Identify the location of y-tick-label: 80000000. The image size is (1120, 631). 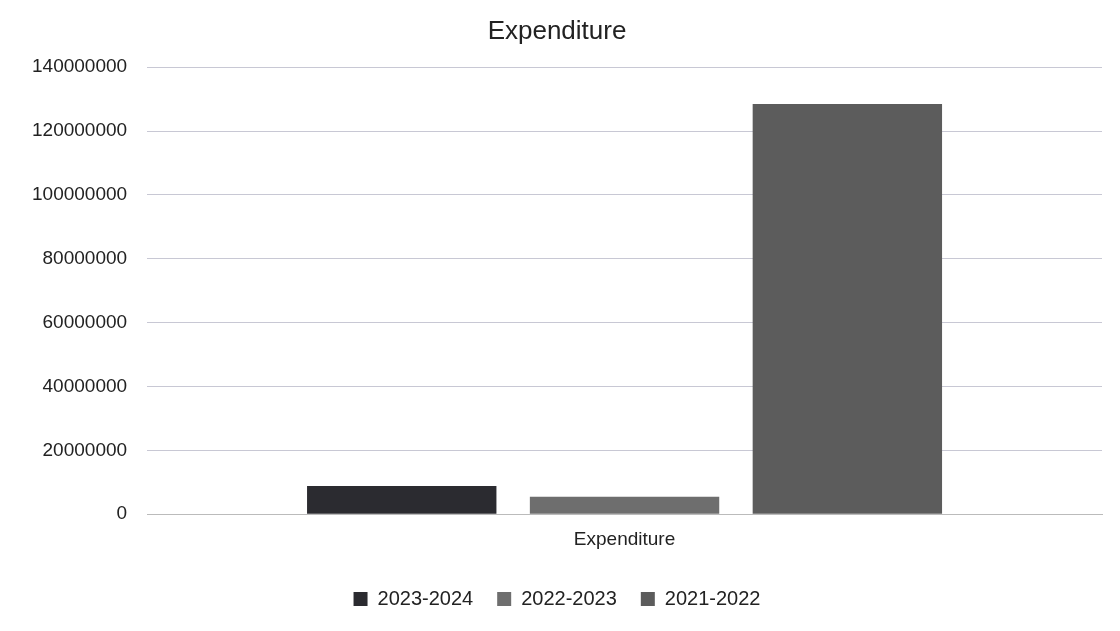
(85, 258).